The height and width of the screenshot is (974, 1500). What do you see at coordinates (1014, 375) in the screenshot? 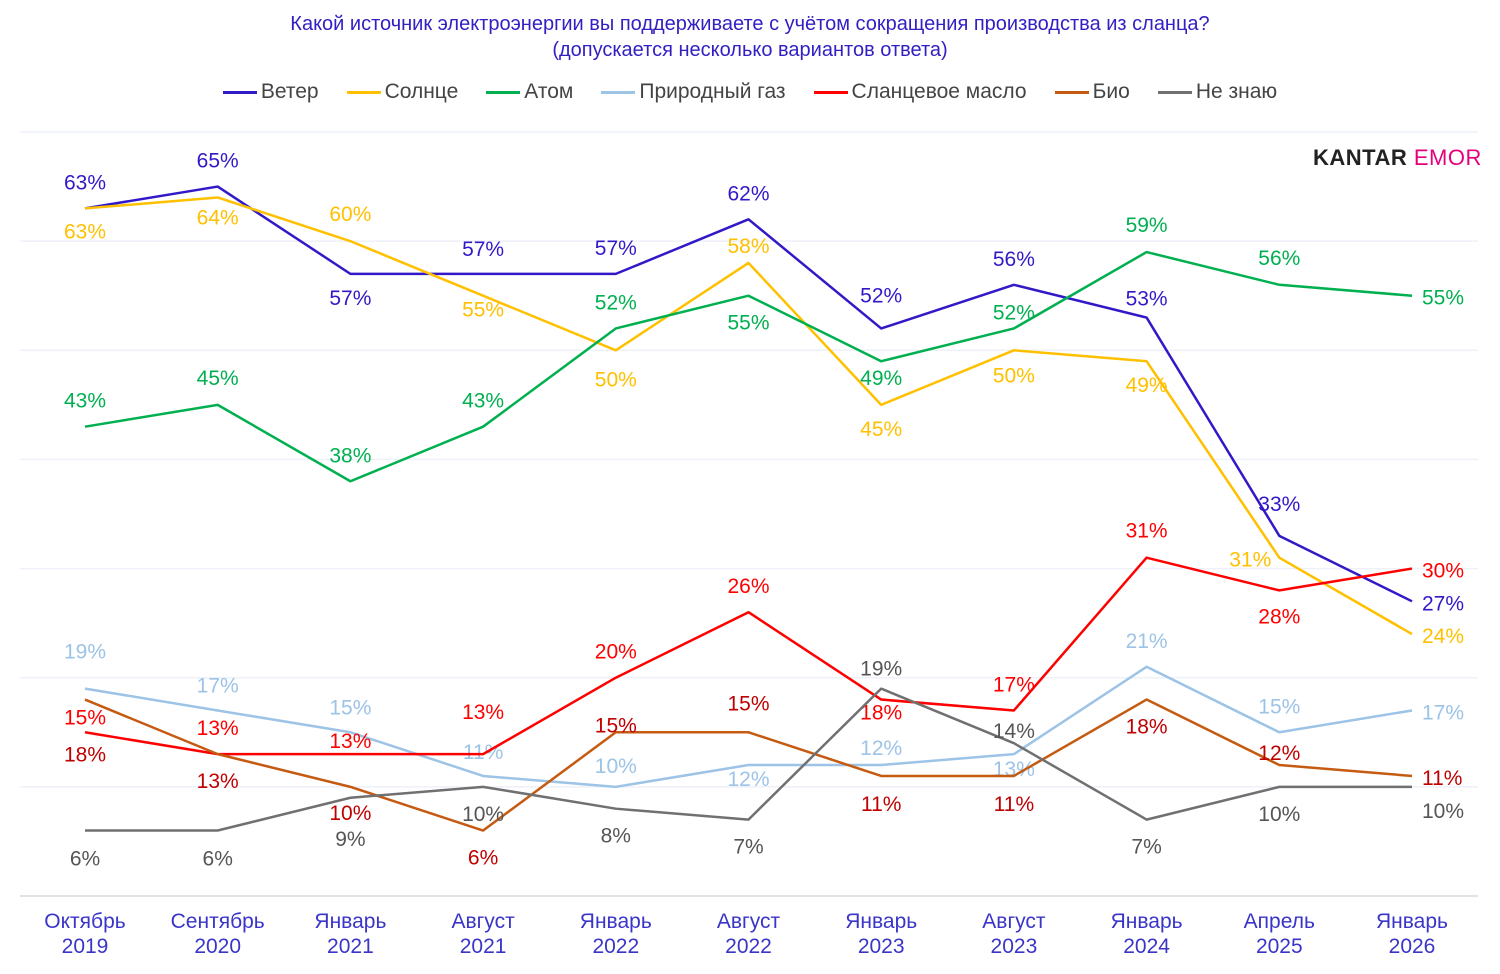
I see `data-label: 50%` at bounding box center [1014, 375].